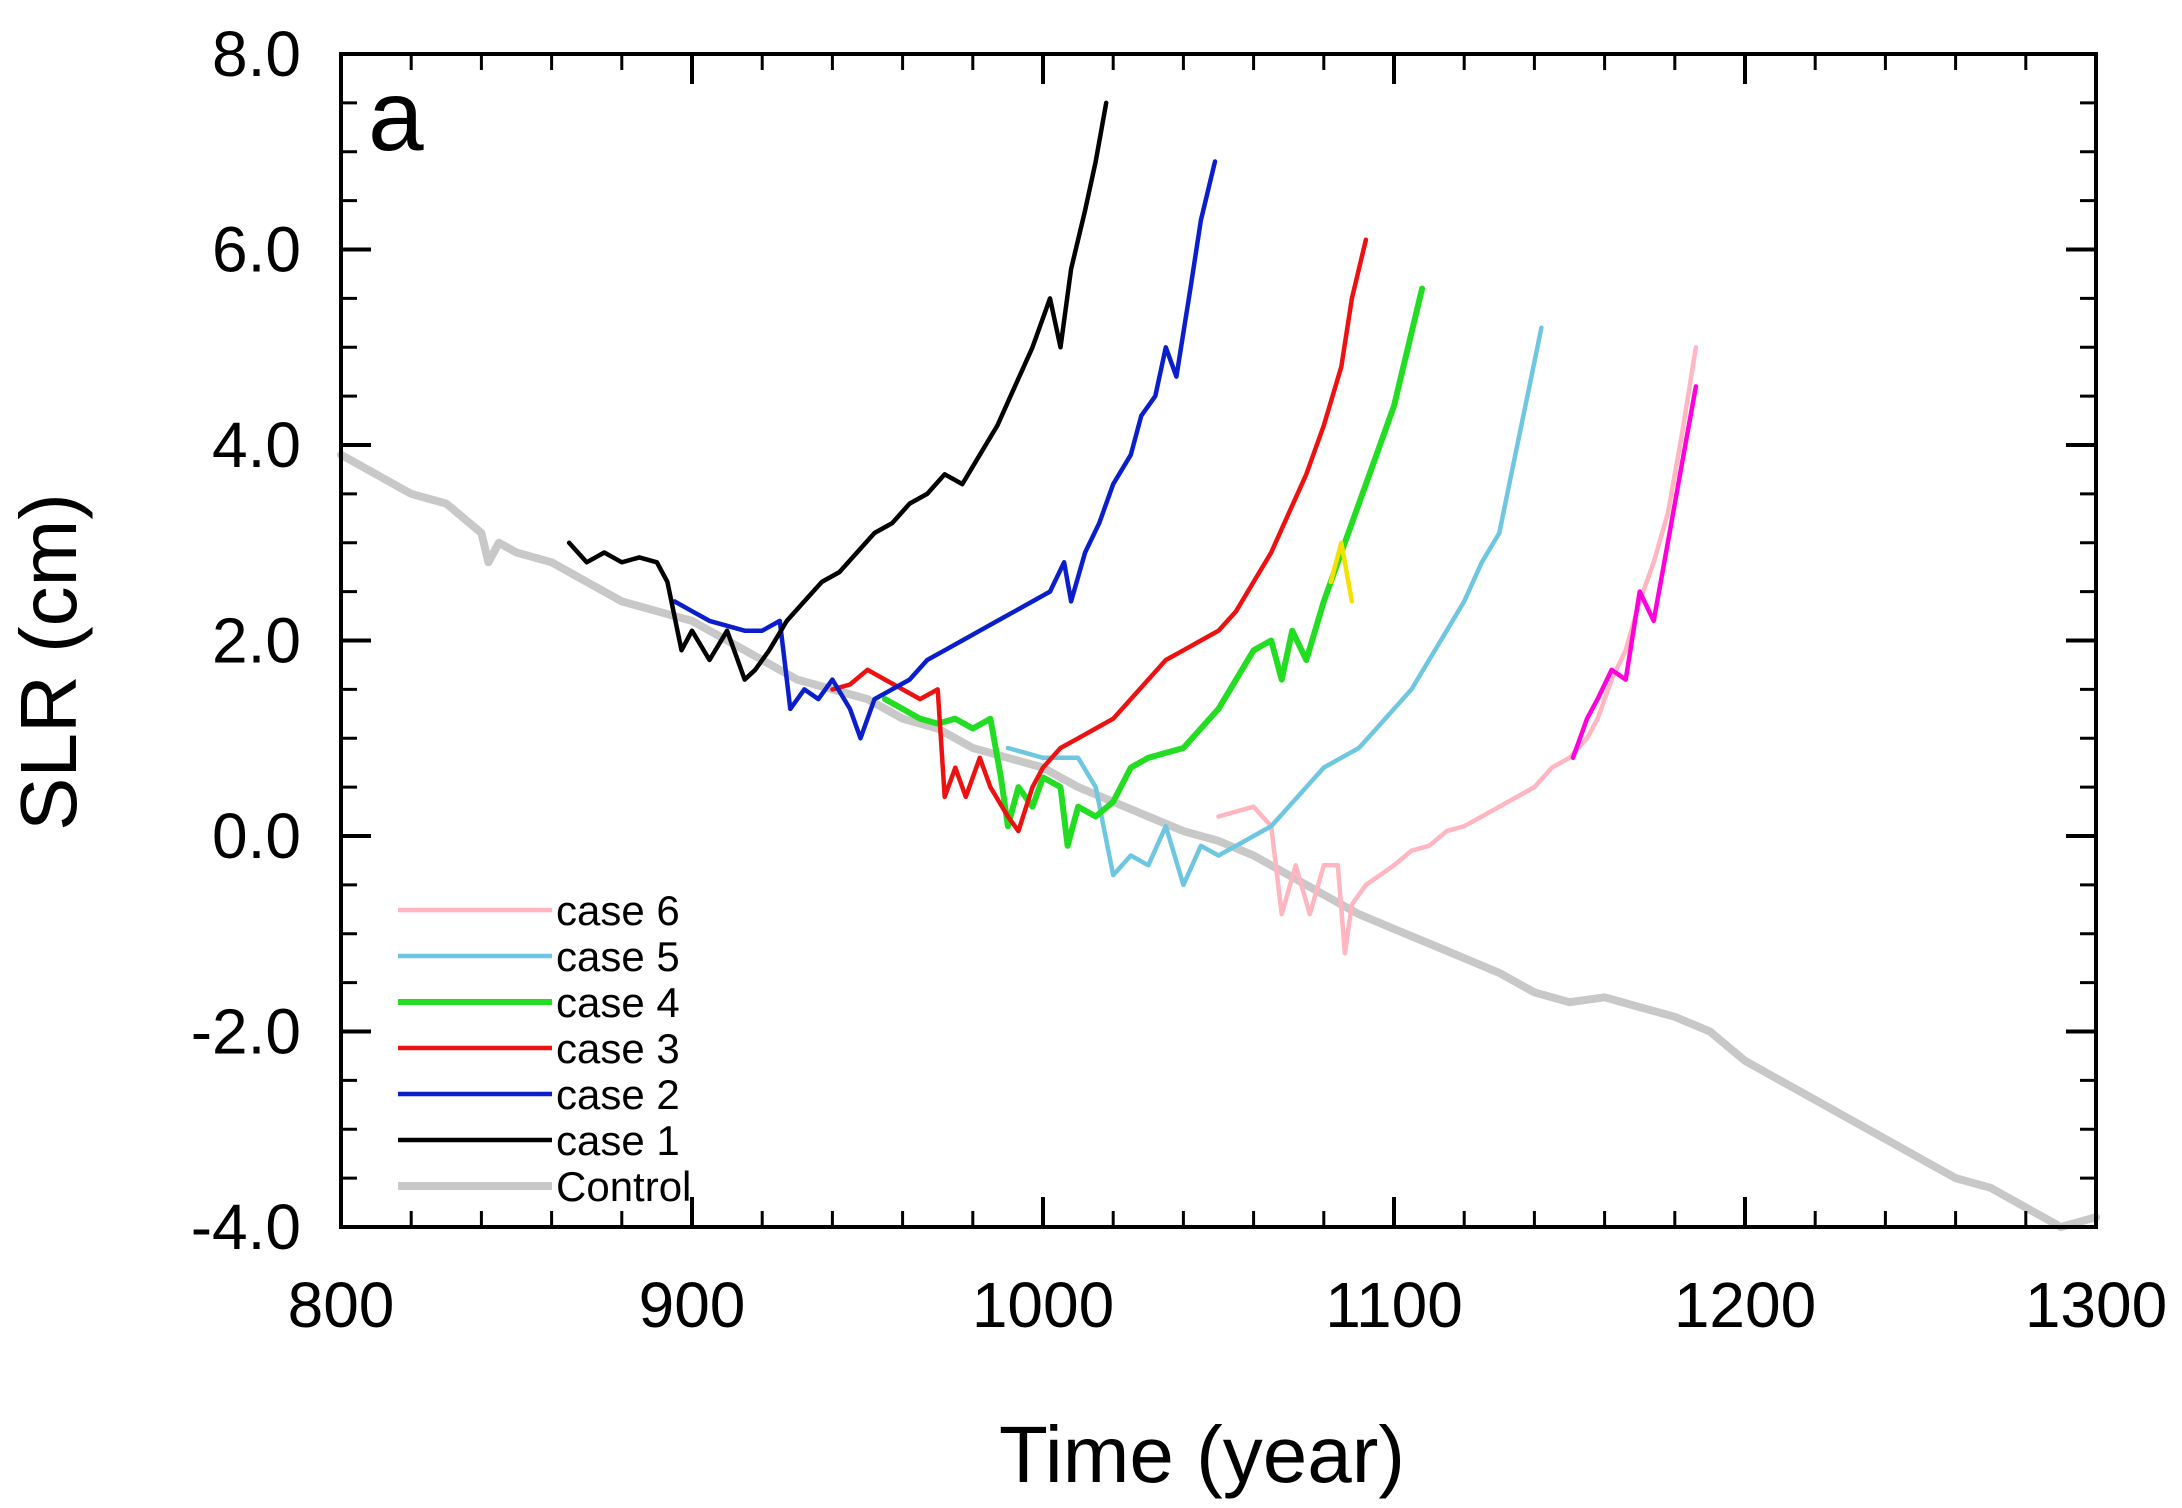 The width and height of the screenshot is (2182, 1508). What do you see at coordinates (618, 1094) in the screenshot?
I see `legend-label-case-2: case 2` at bounding box center [618, 1094].